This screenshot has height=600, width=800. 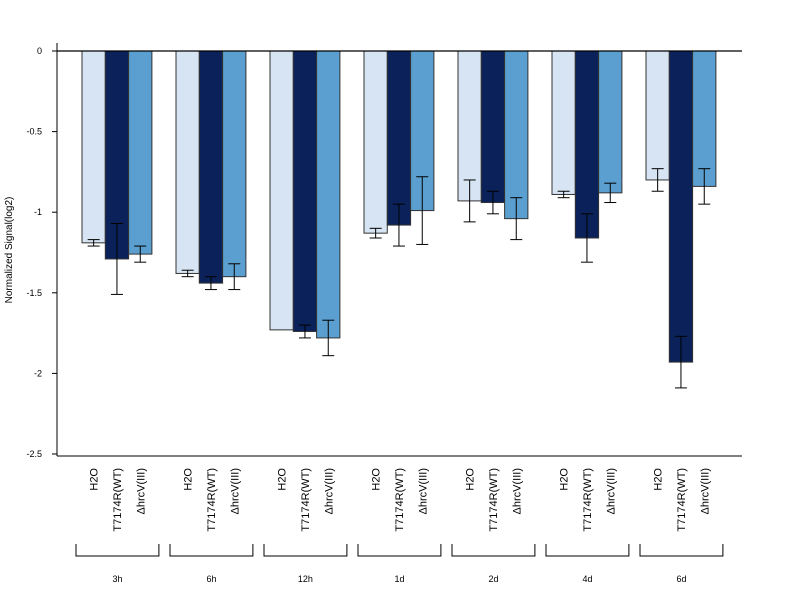 What do you see at coordinates (587, 579) in the screenshot?
I see `group-label: 4d` at bounding box center [587, 579].